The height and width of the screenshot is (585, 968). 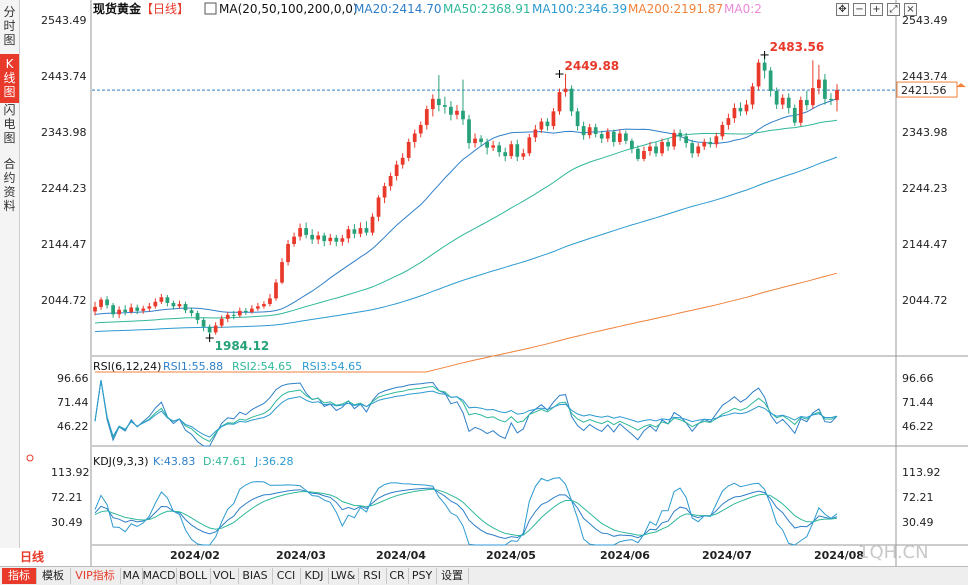 What do you see at coordinates (117, 8) in the screenshot?
I see `symbol-name: 现货黄金` at bounding box center [117, 8].